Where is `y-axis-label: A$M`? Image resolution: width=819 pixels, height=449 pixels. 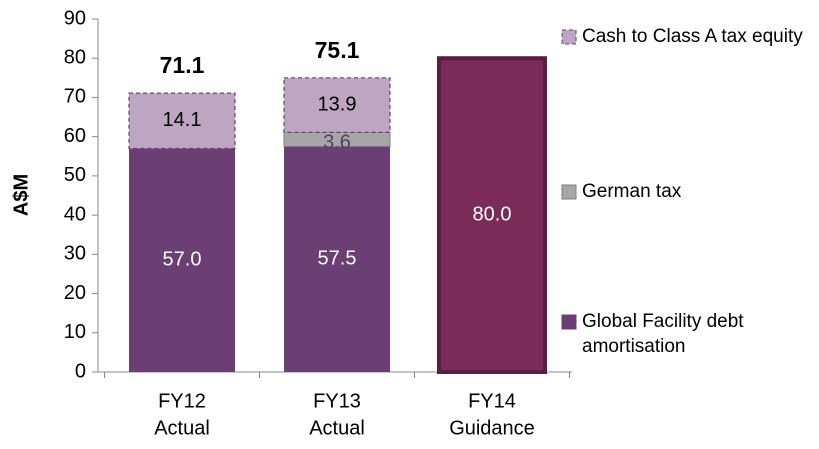
y-axis-label: A$M is located at coordinates (21, 195).